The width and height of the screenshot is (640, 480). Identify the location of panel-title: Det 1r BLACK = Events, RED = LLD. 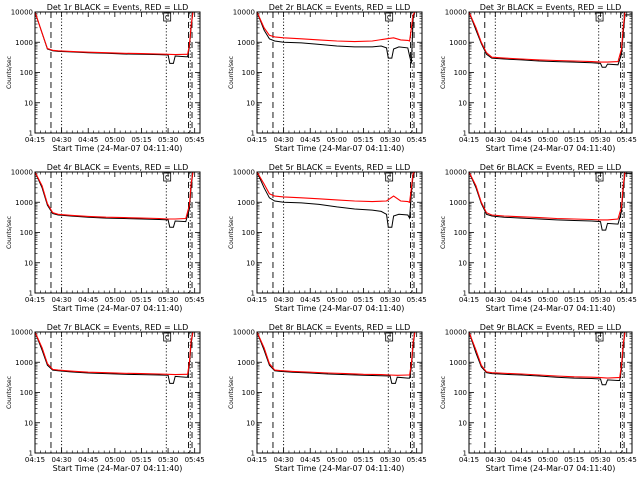
(118, 7).